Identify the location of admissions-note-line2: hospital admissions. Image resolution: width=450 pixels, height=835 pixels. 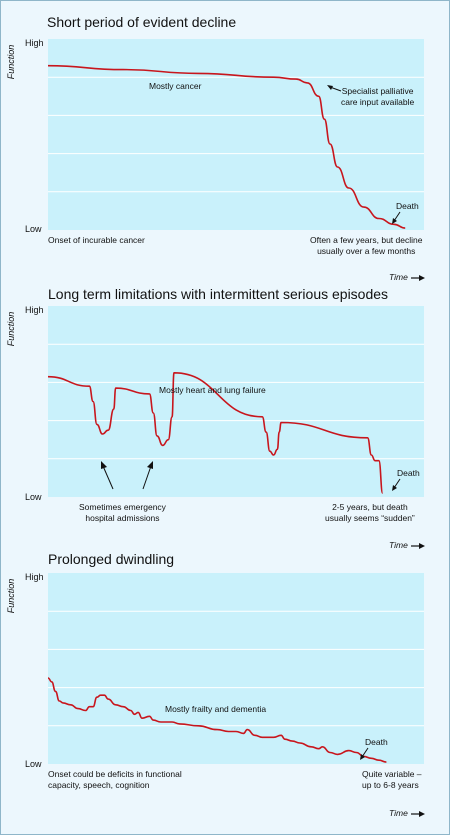
(122, 518).